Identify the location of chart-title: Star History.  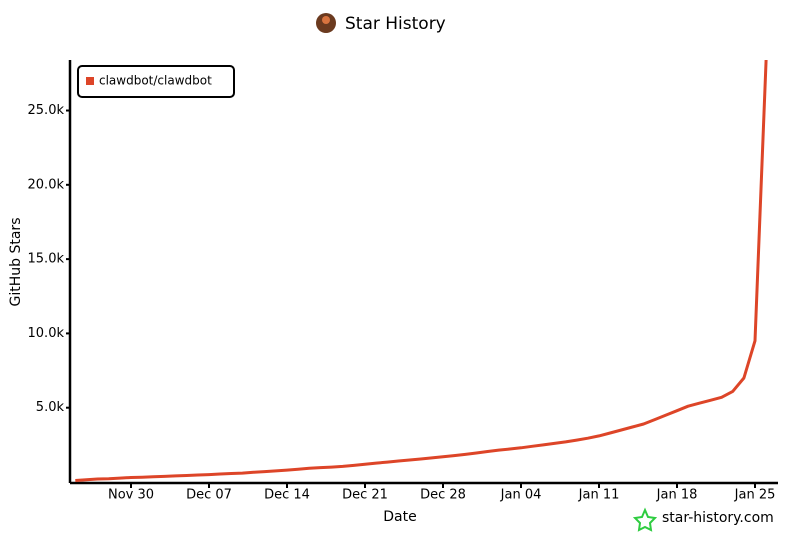
(395, 24).